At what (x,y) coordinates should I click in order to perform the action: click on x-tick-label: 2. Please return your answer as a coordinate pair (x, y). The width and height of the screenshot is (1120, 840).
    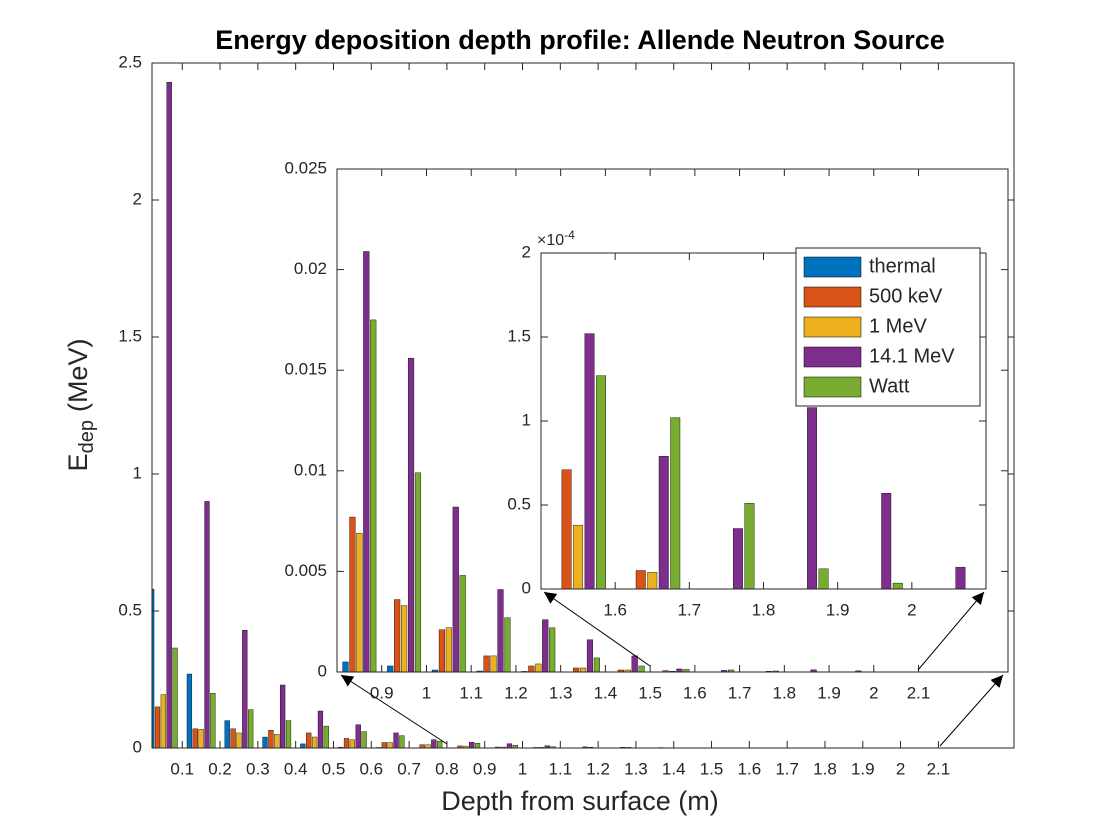
    Looking at the image, I should click on (900, 768).